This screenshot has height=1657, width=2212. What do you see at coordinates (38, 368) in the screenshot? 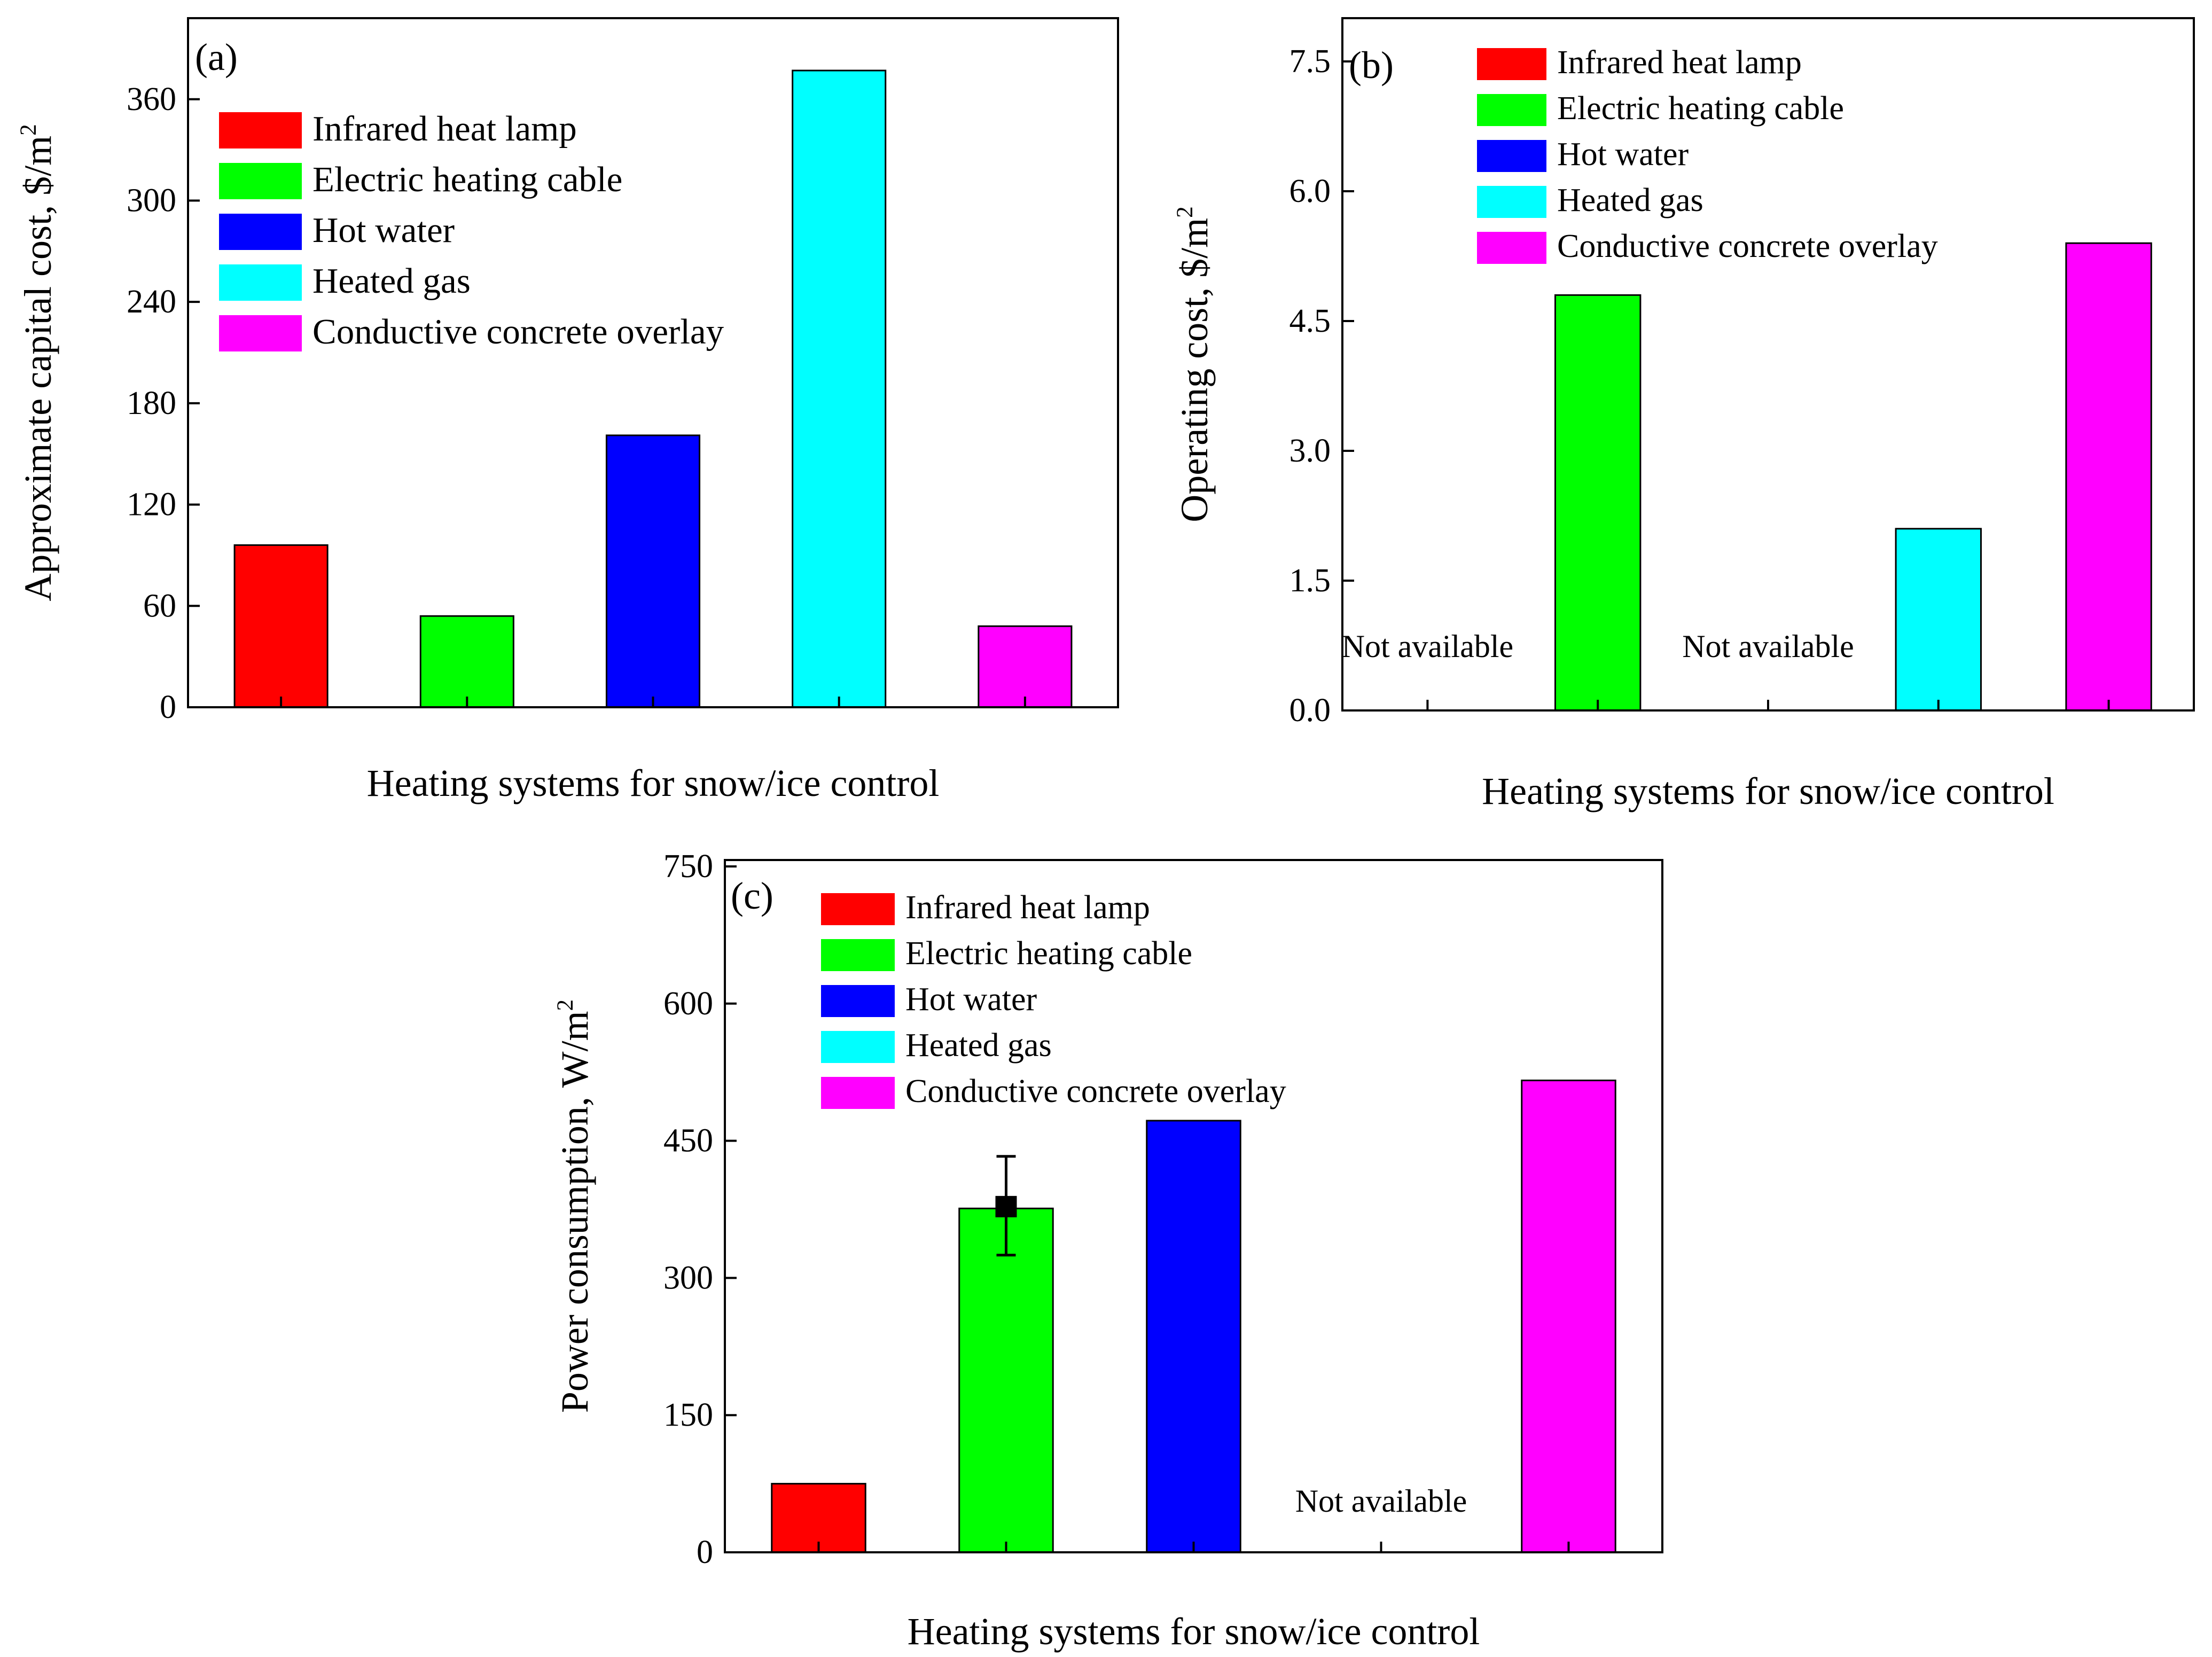
I see `y-axis-label-text: Approximate capital cost, $/m` at bounding box center [38, 368].